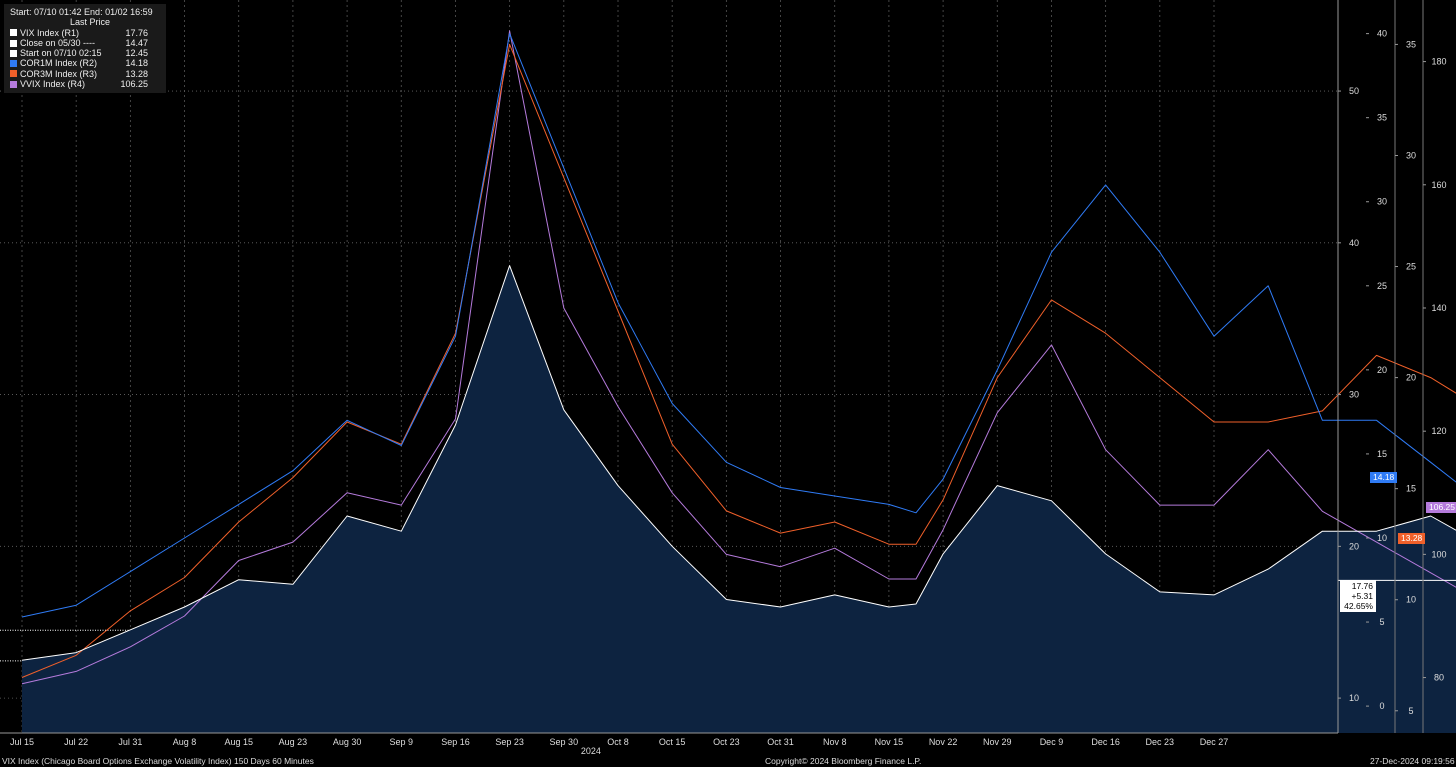  Describe the element at coordinates (1362, 596) in the screenshot. I see `vix-change: +5.31` at that location.